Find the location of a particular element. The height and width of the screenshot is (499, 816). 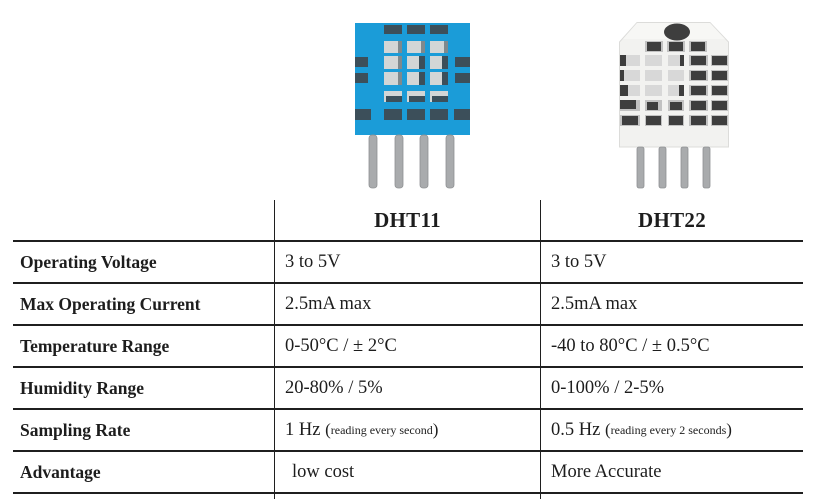

column-header-dht11: DHT11 is located at coordinates (407, 220).